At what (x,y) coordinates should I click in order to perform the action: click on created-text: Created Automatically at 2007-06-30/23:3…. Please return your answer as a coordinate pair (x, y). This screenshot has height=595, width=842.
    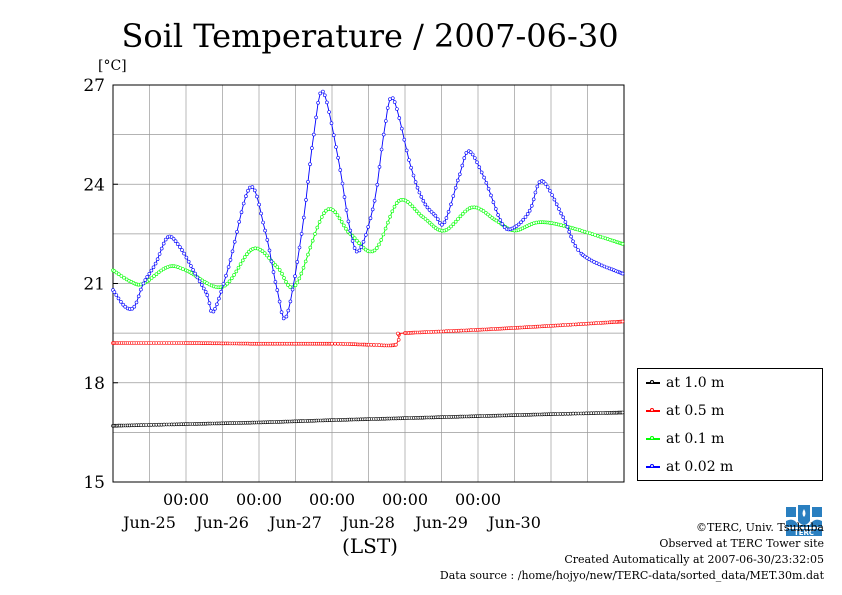
    Looking at the image, I should click on (694, 559).